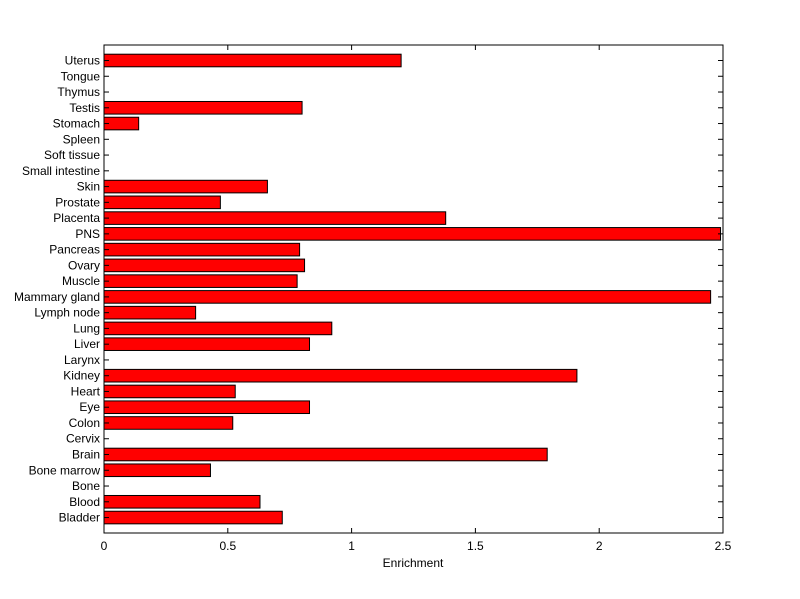 The image size is (800, 599). What do you see at coordinates (351, 546) in the screenshot?
I see `x-tick-label-2: 1` at bounding box center [351, 546].